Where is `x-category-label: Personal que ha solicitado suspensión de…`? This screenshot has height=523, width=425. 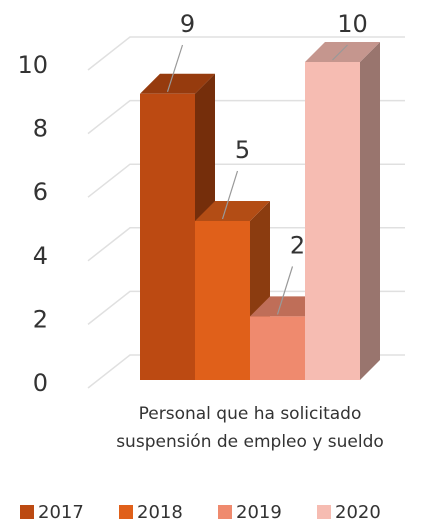
x-category-label: Personal que ha solicitado suspensión de… is located at coordinates (250, 428).